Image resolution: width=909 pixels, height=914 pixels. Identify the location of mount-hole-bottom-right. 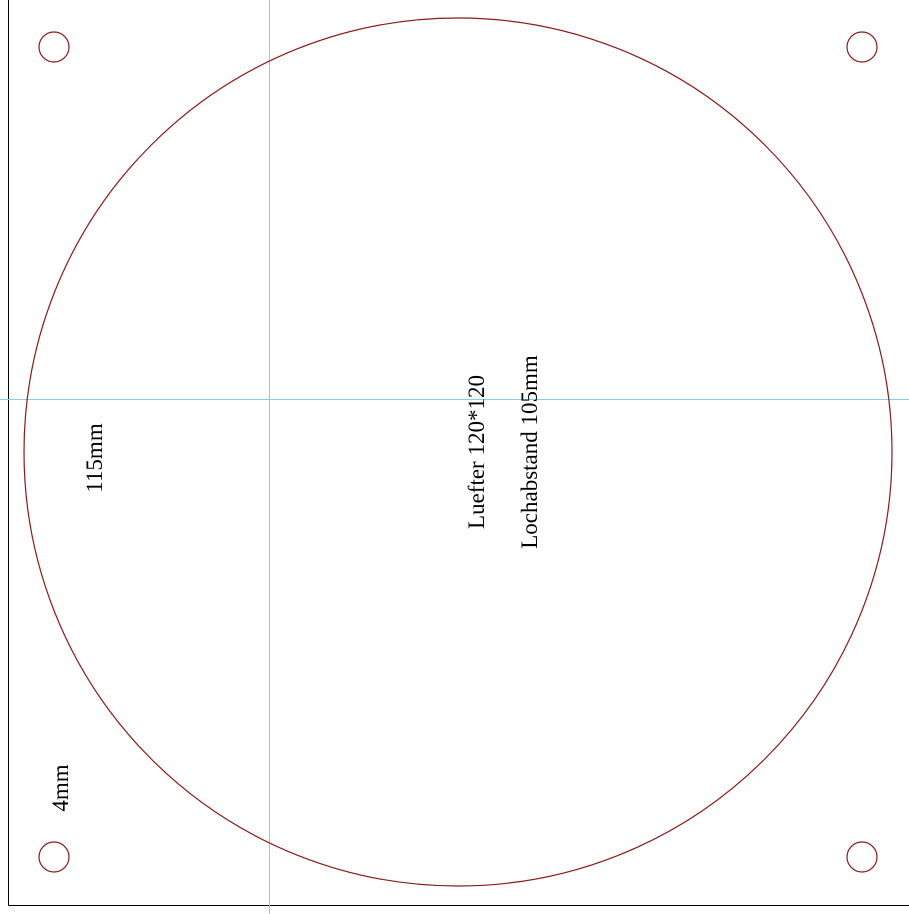
(862, 857).